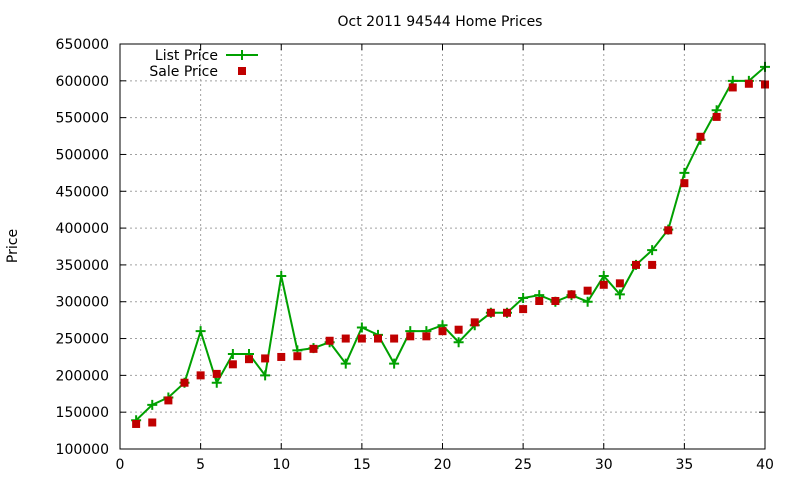 The width and height of the screenshot is (800, 480). What do you see at coordinates (183, 72) in the screenshot?
I see `legend-label: Sale Price` at bounding box center [183, 72].